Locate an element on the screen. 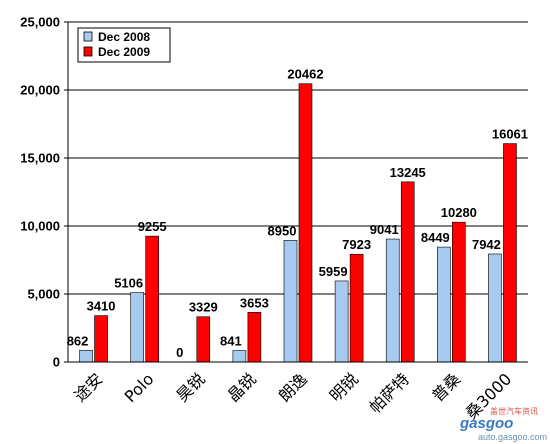  x-category-label: Polo is located at coordinates (139, 387).